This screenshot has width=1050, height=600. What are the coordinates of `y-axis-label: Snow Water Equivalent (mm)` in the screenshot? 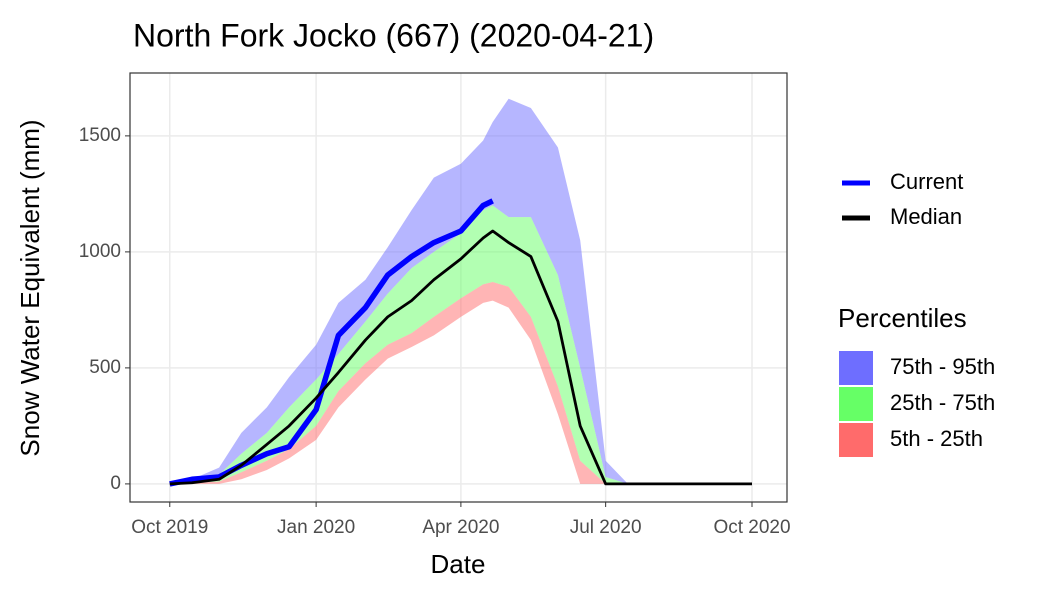 It's located at (30, 287).